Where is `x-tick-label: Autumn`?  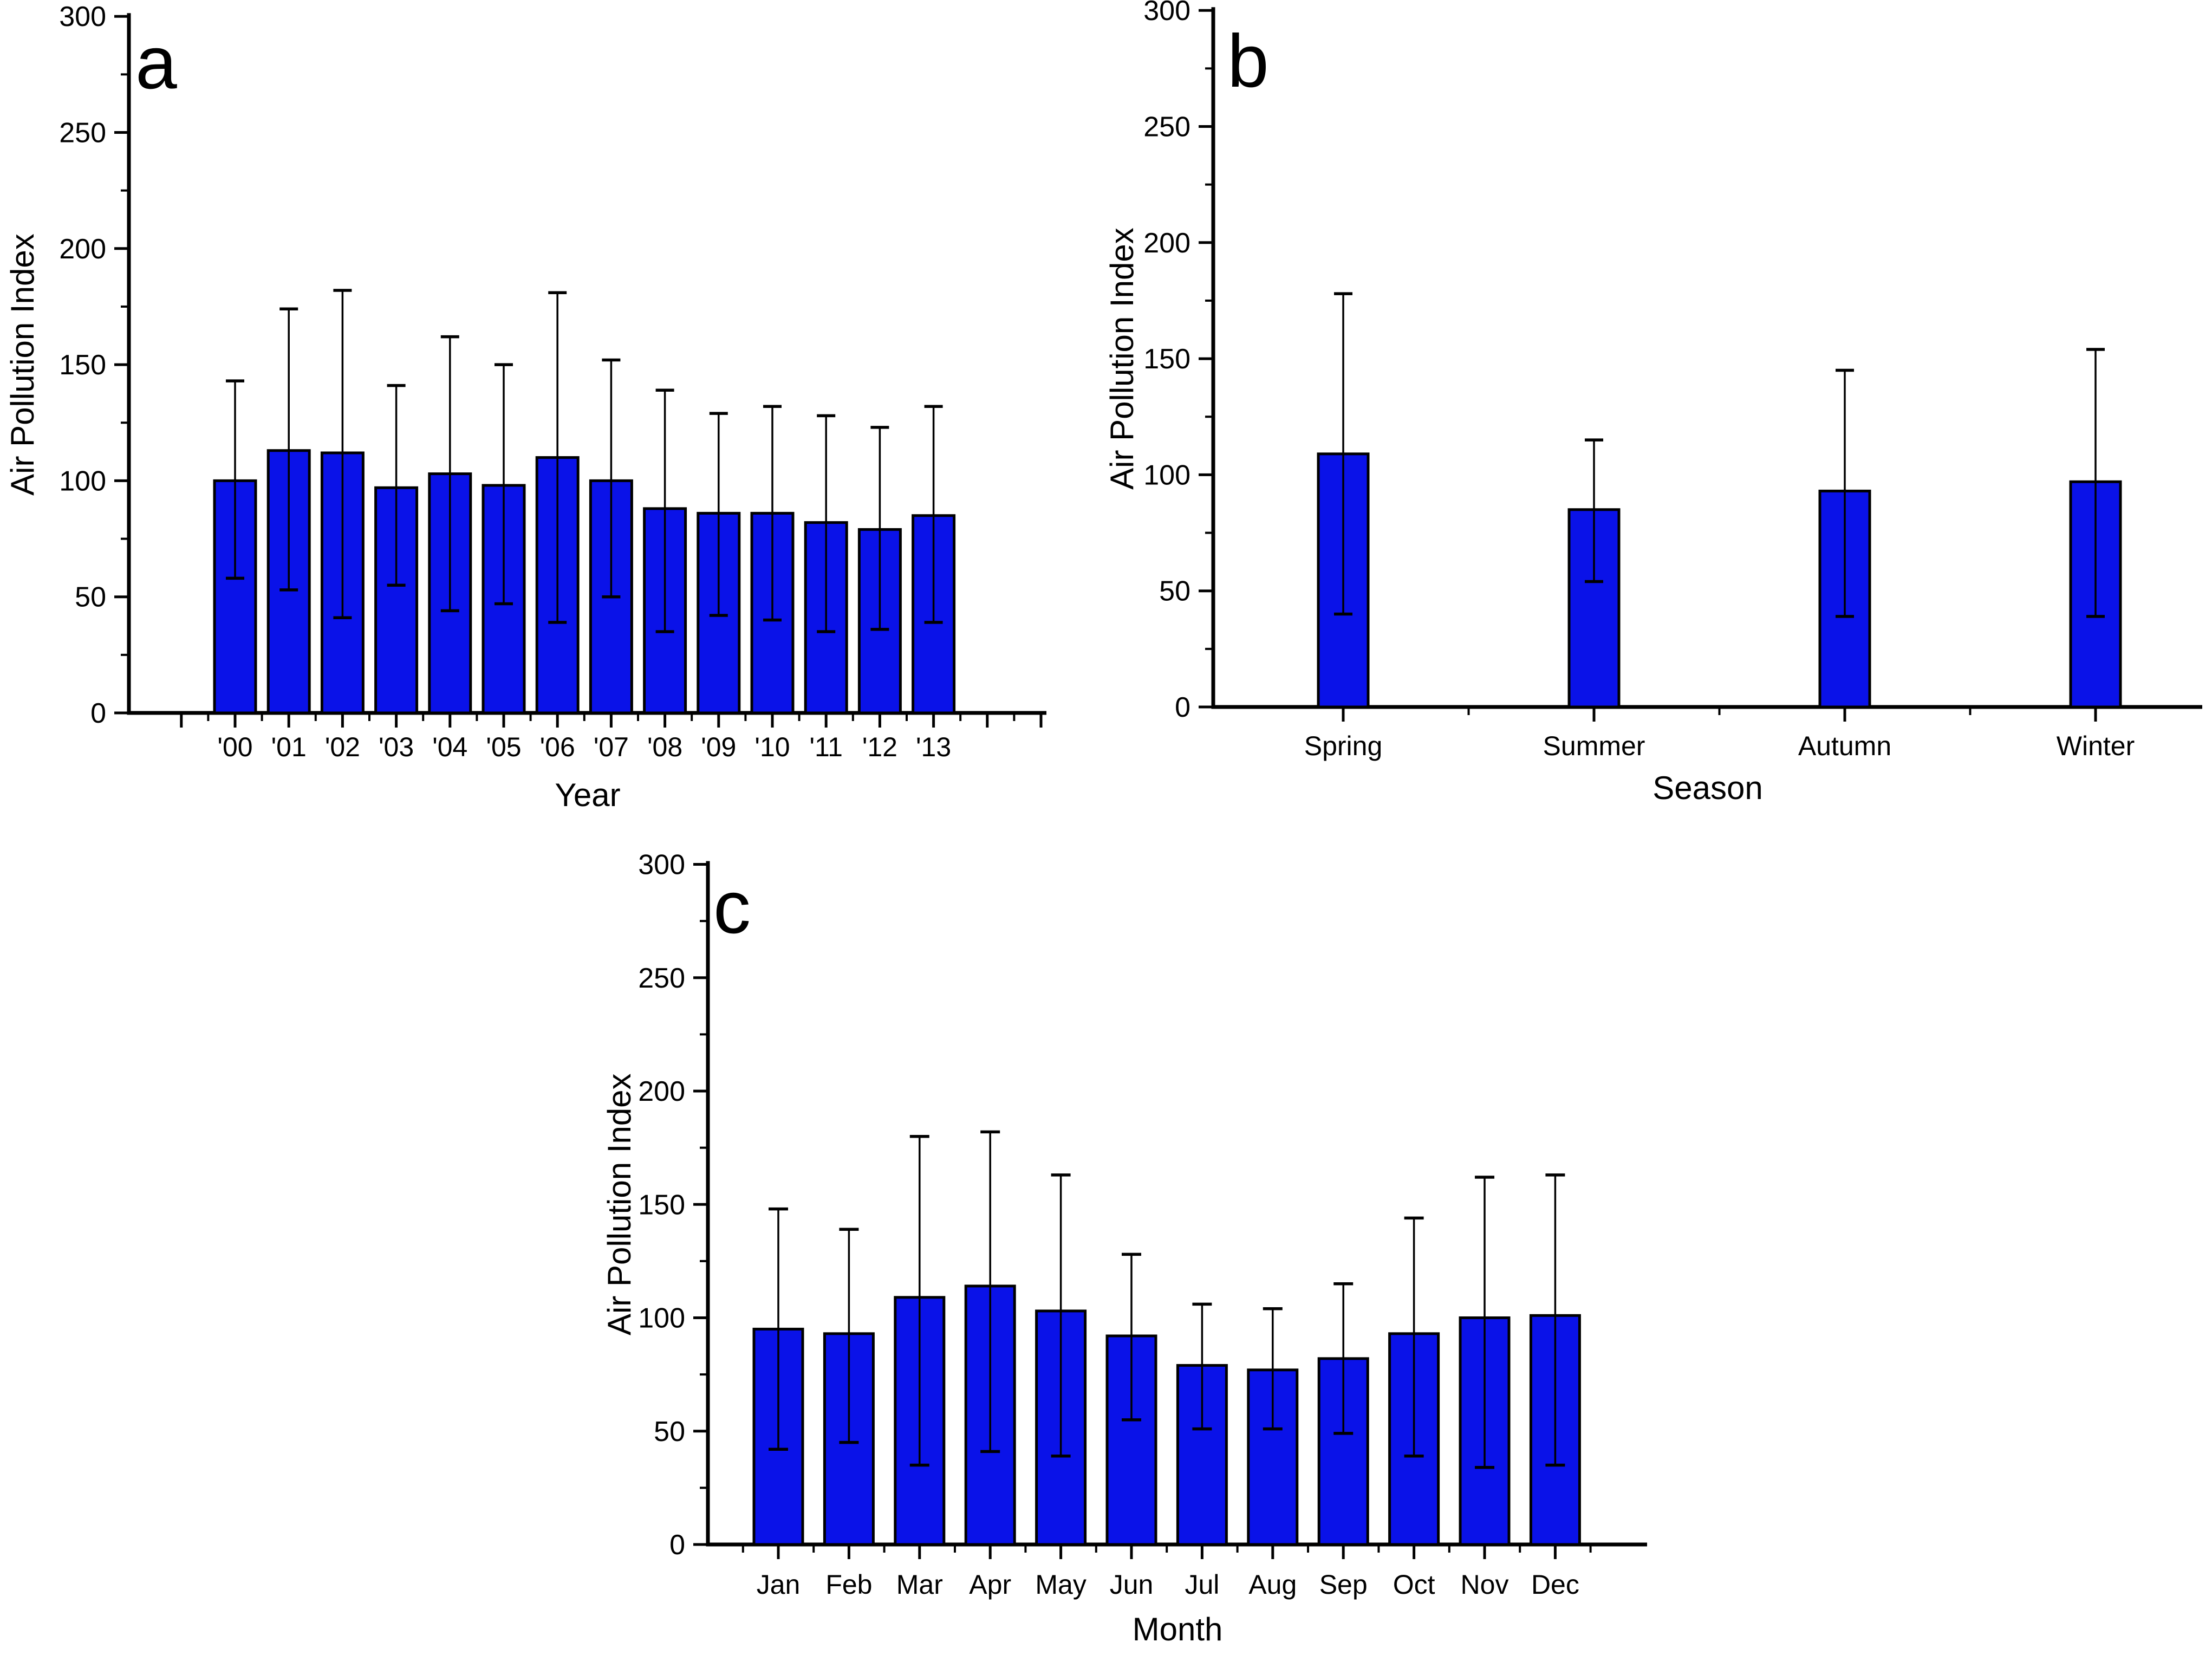
x-tick-label: Autumn is located at coordinates (1844, 746).